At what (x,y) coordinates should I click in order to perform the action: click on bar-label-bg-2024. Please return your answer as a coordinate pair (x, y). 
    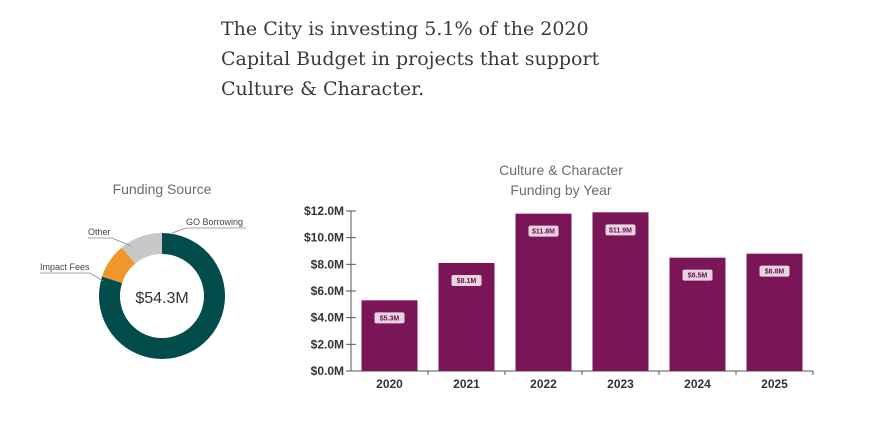
    Looking at the image, I should click on (697, 275).